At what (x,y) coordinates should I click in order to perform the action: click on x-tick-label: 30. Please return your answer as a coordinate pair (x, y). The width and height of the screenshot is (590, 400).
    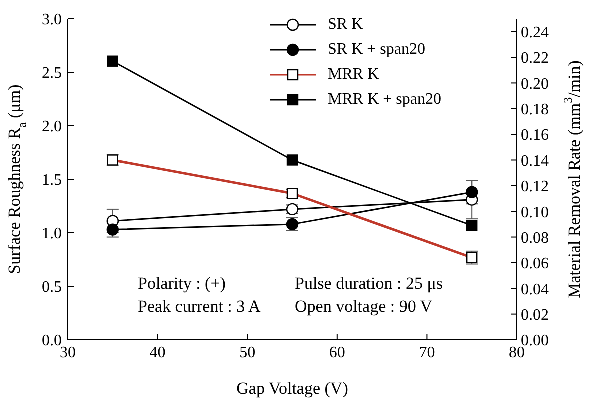
    Looking at the image, I should click on (68, 353).